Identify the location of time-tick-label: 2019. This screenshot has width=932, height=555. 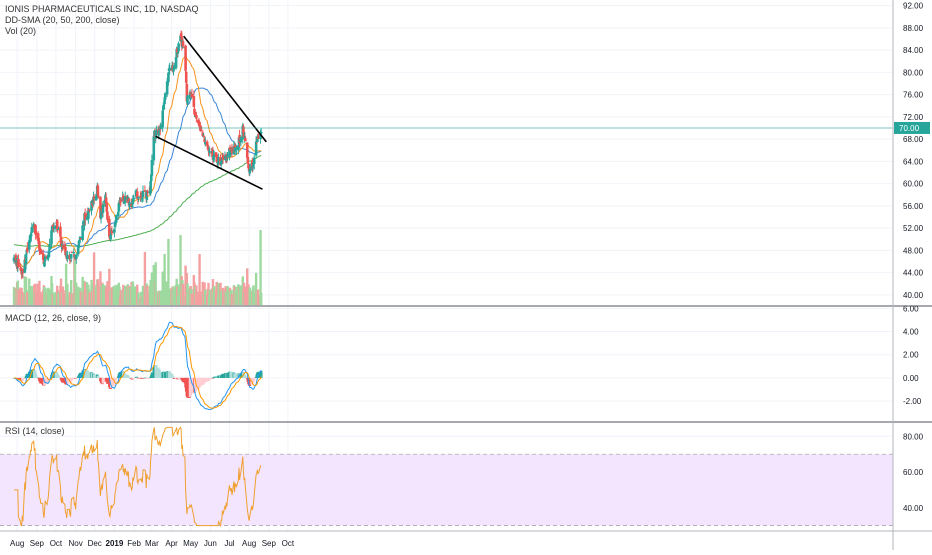
(115, 543).